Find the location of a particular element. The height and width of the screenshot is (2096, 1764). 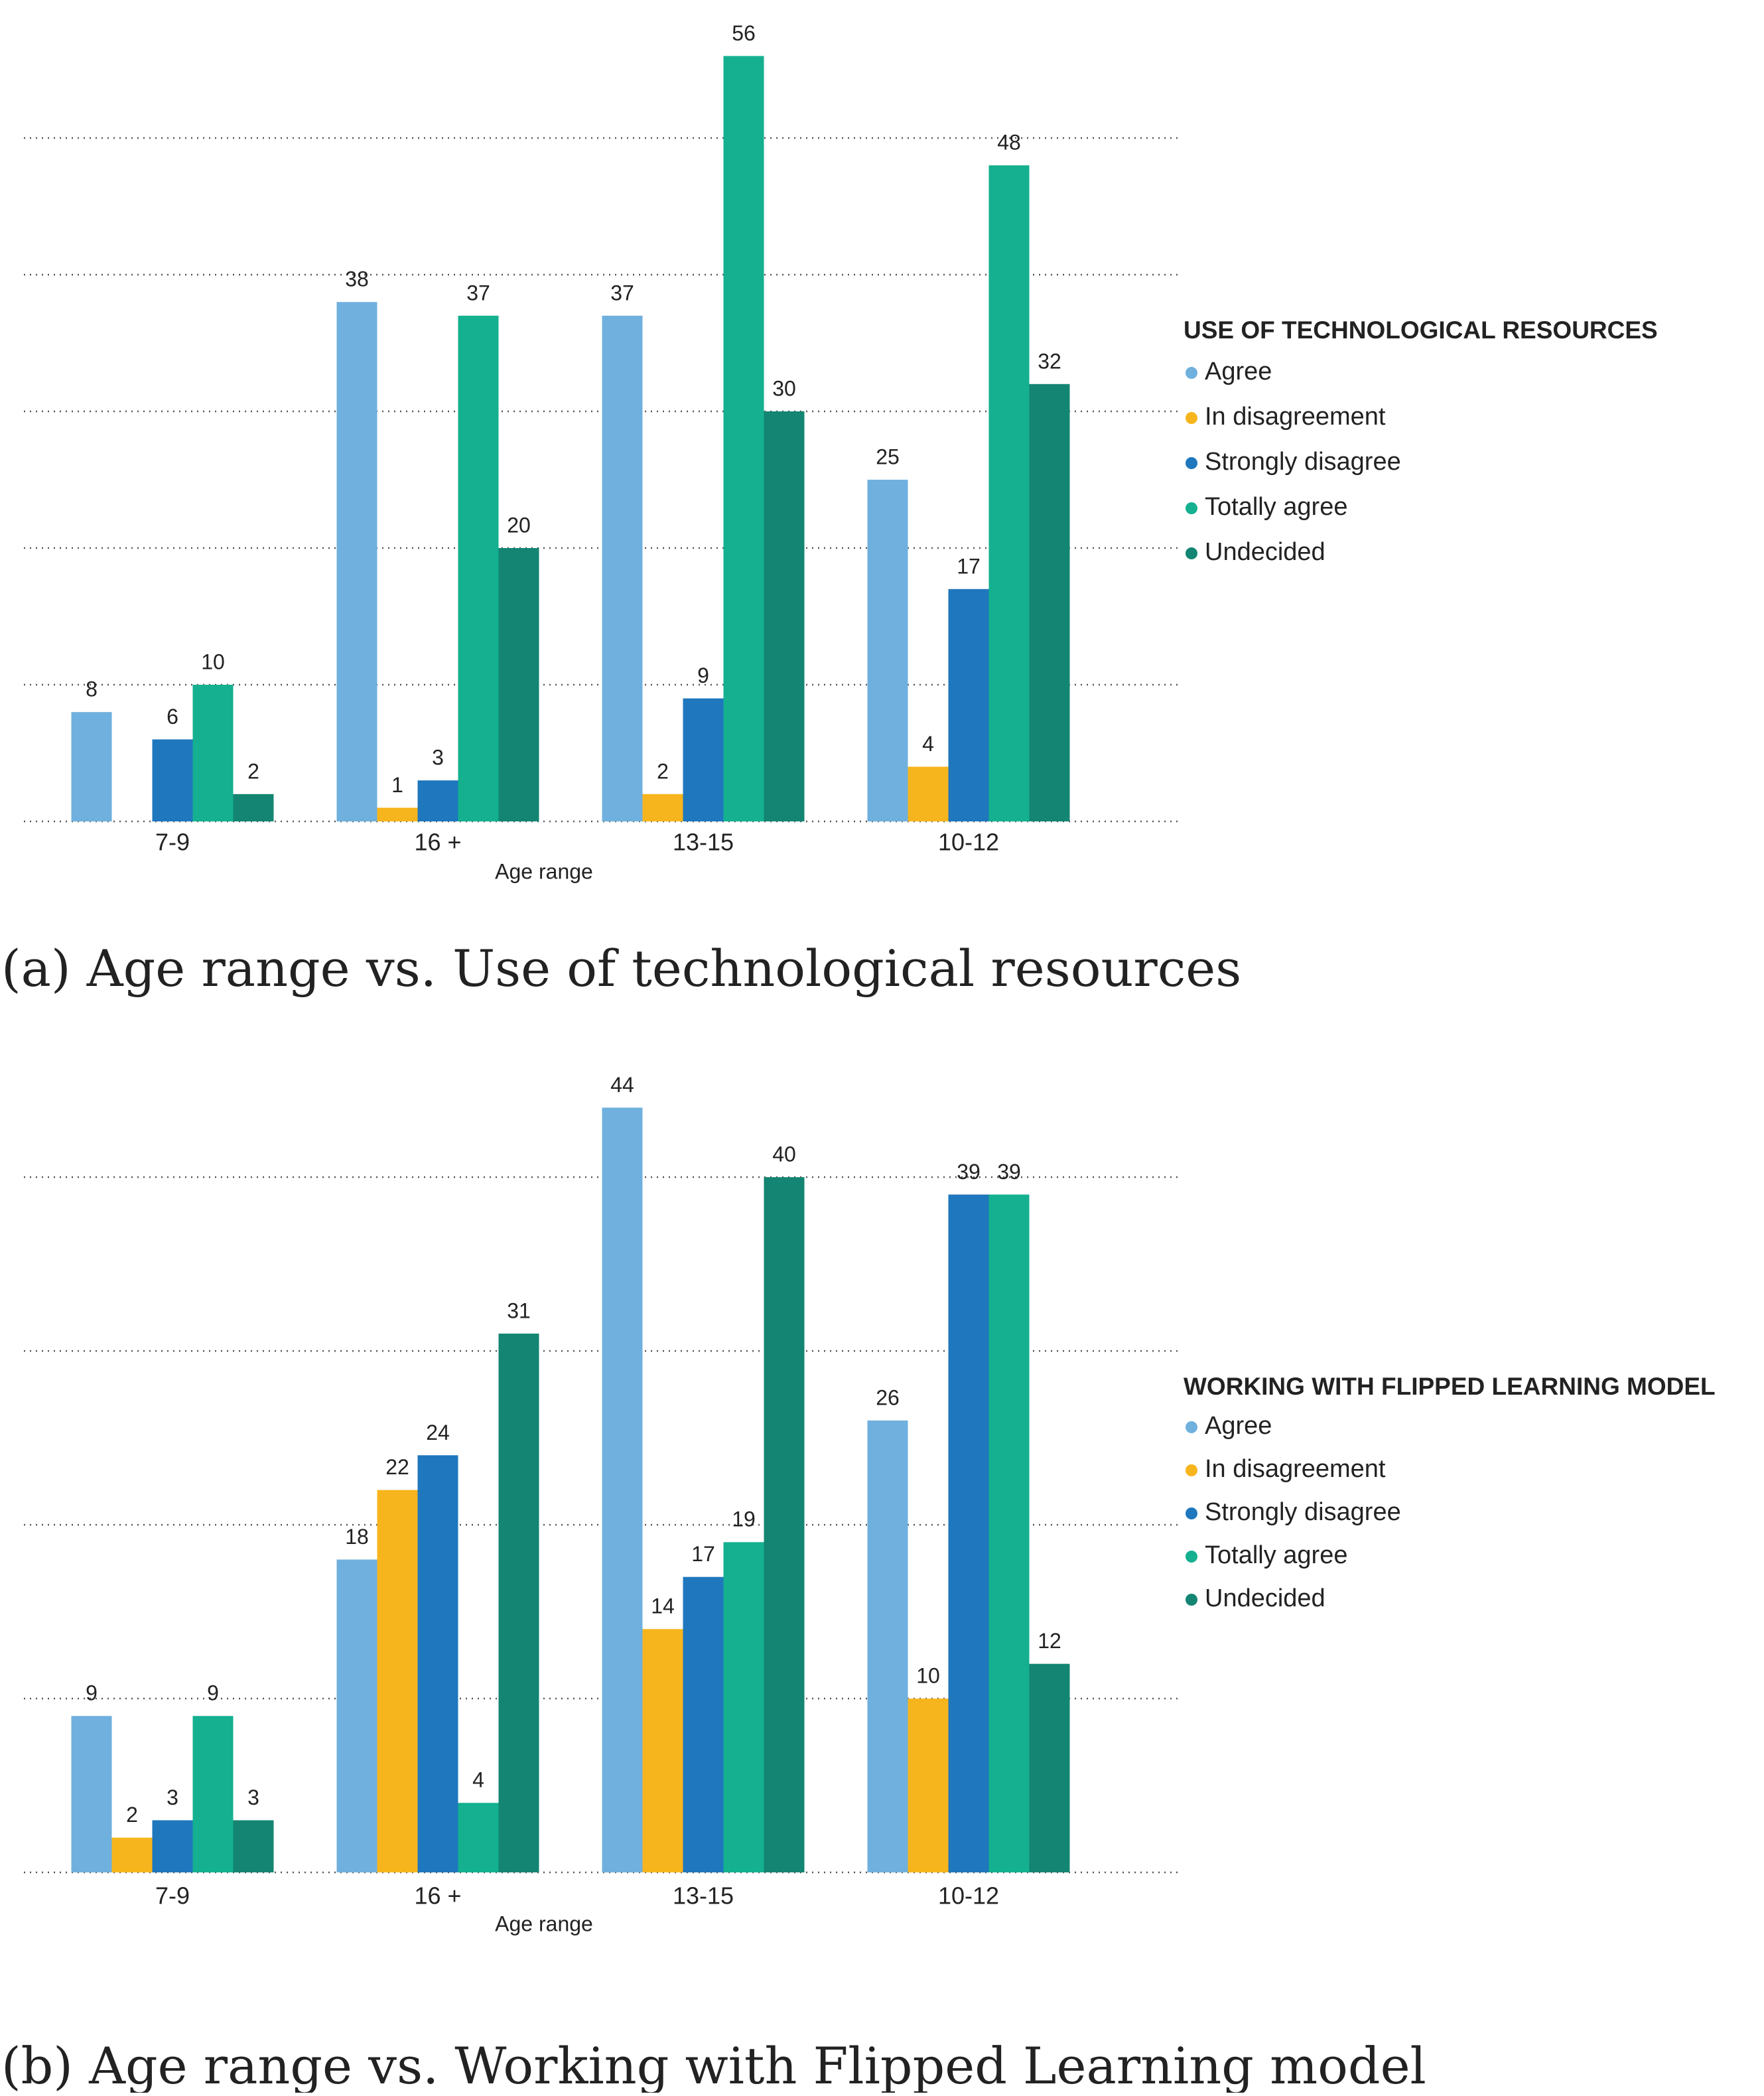

value-label: 30 is located at coordinates (784, 388).